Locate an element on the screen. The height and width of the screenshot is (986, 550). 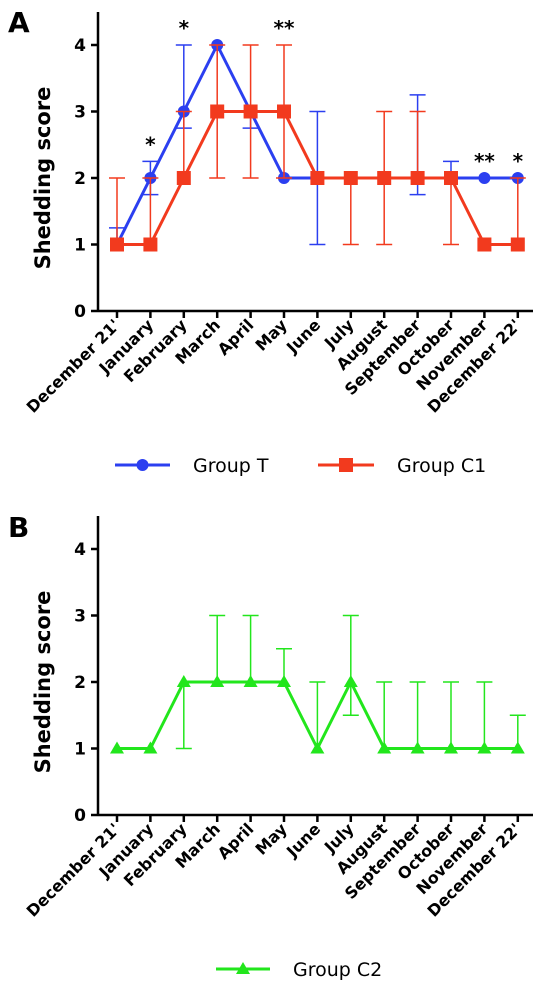
panel-b-xtick-label: May is located at coordinates (271, 839).